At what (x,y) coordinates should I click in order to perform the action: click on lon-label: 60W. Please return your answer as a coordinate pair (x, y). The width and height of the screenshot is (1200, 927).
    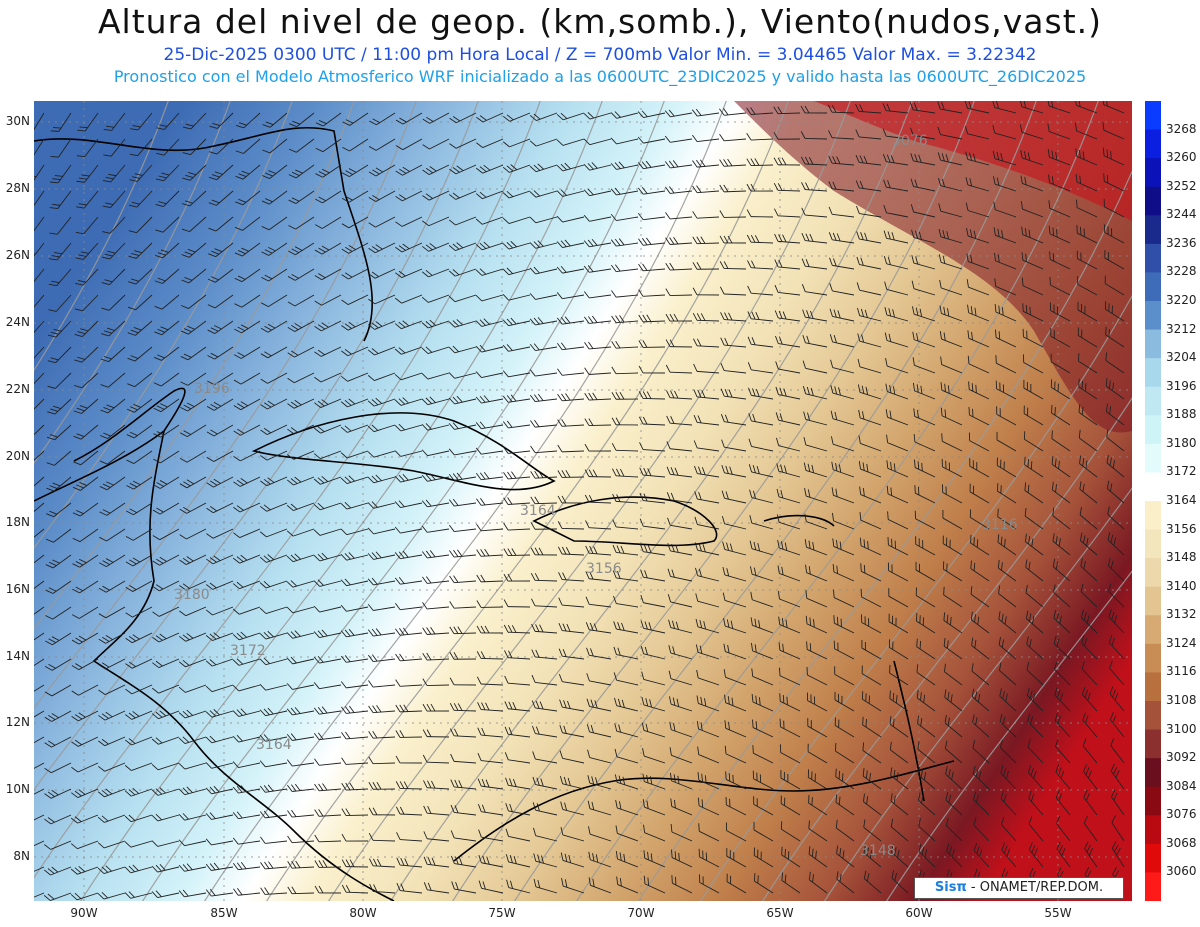
    Looking at the image, I should click on (919, 913).